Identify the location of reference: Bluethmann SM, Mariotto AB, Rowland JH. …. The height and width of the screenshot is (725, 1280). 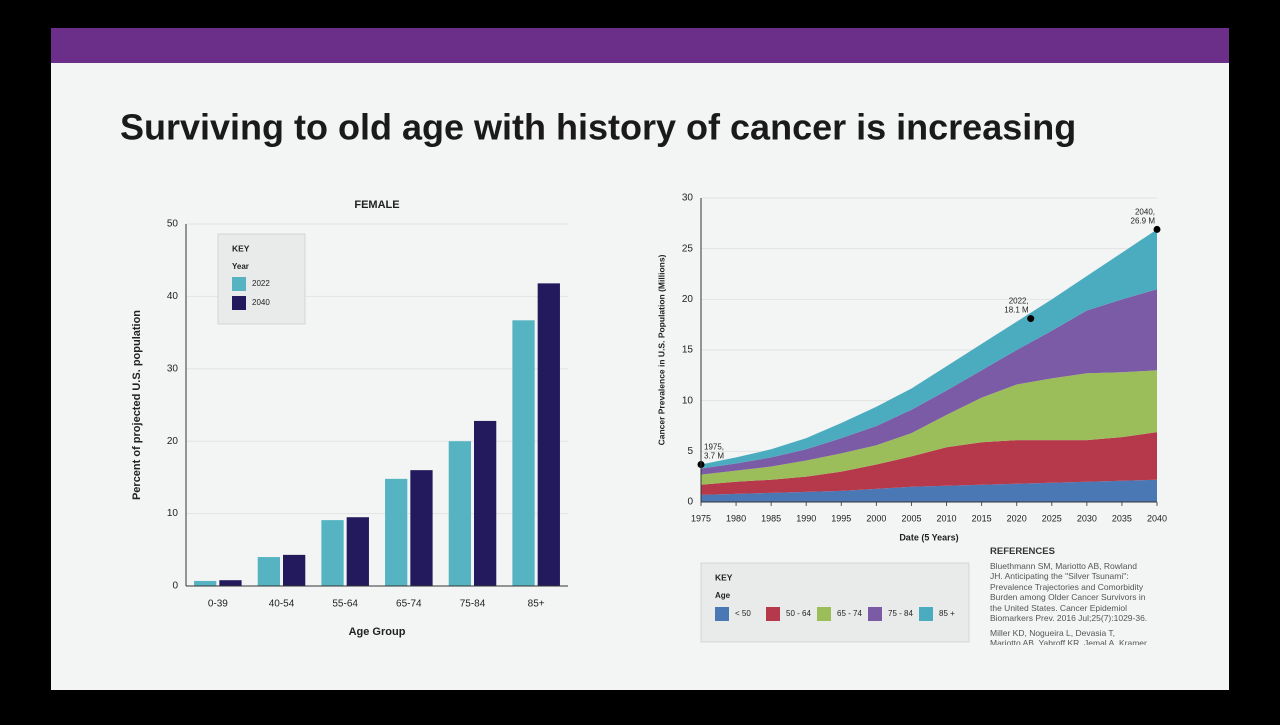
(1069, 592).